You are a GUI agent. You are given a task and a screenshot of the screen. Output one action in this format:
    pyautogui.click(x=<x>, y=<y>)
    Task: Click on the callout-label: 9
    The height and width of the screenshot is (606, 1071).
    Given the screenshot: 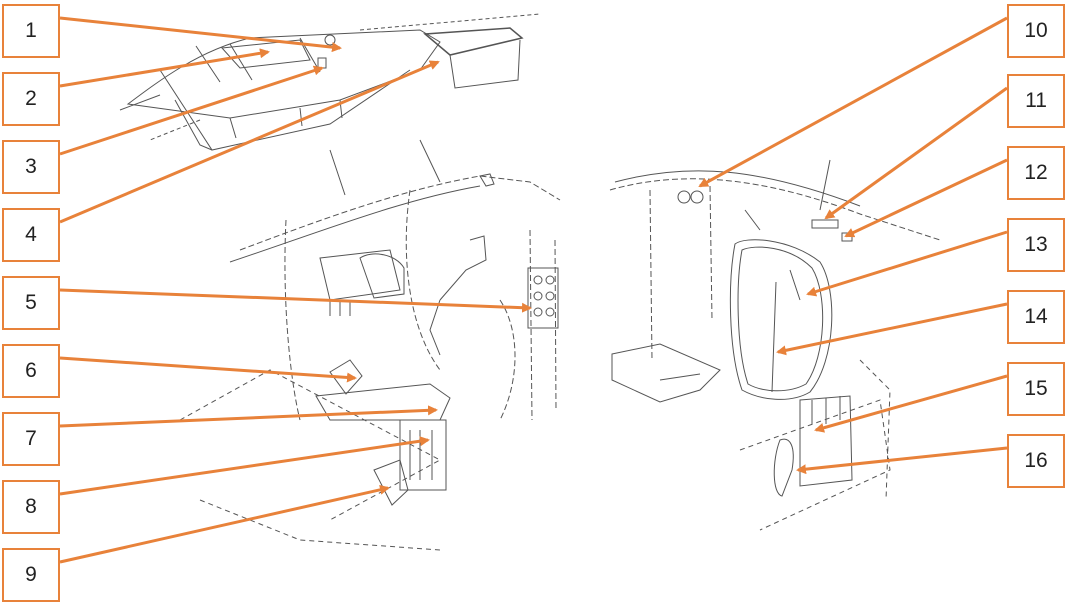 What is the action you would take?
    pyautogui.click(x=31, y=574)
    